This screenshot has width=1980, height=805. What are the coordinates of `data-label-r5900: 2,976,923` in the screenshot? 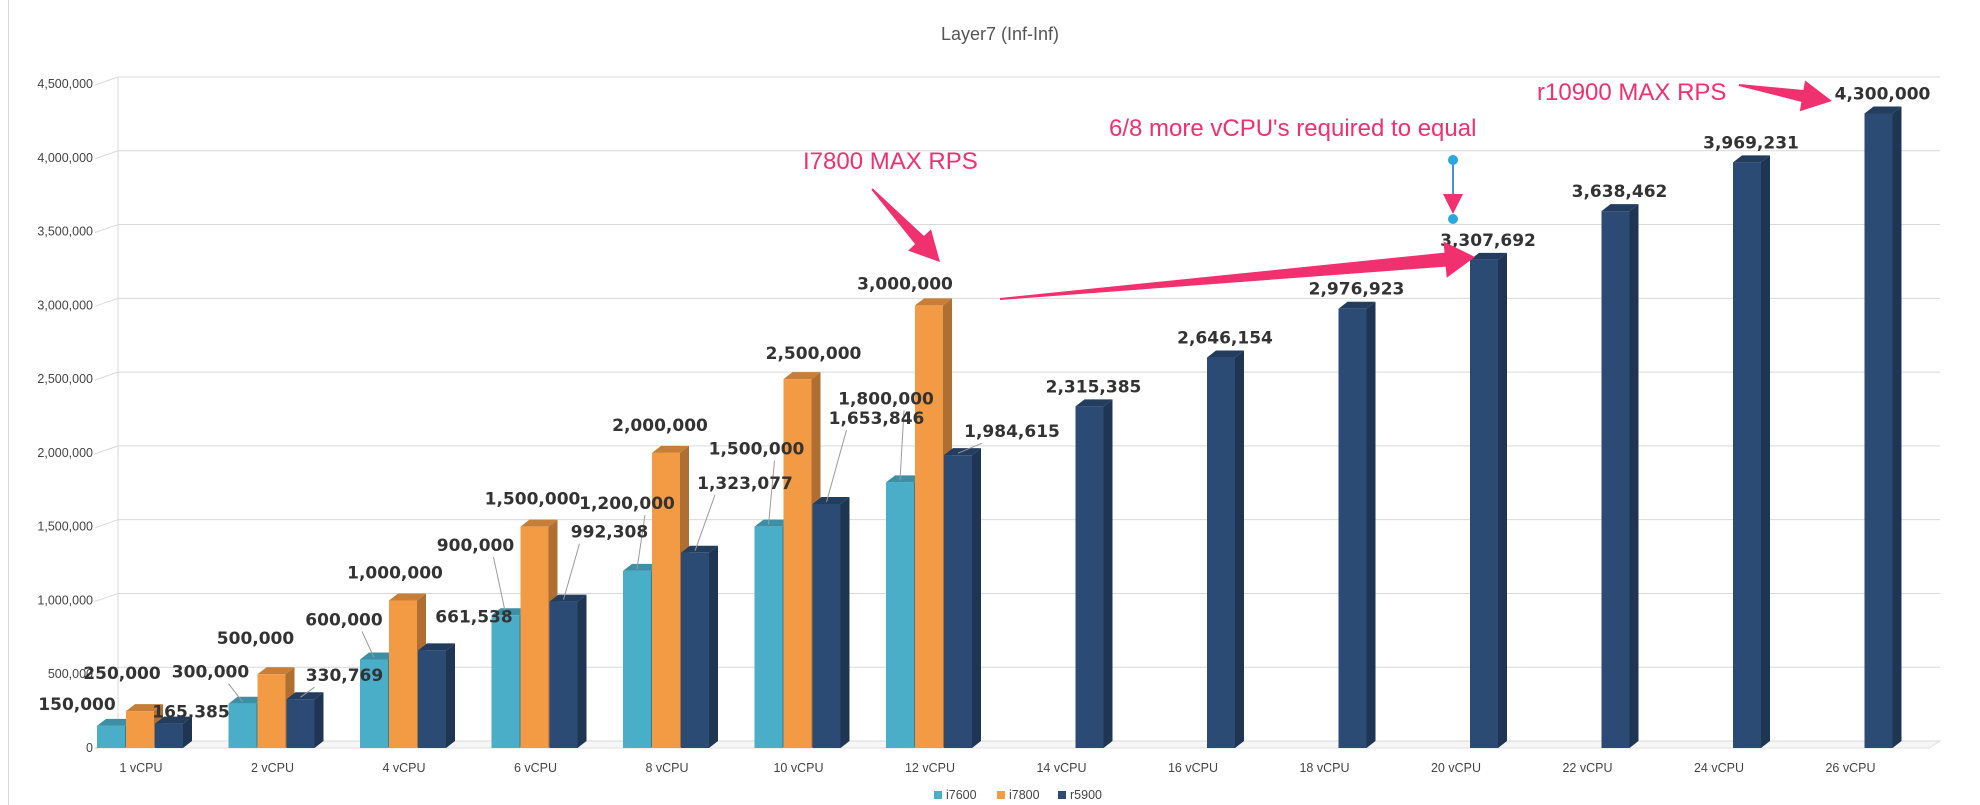 It's located at (1357, 290).